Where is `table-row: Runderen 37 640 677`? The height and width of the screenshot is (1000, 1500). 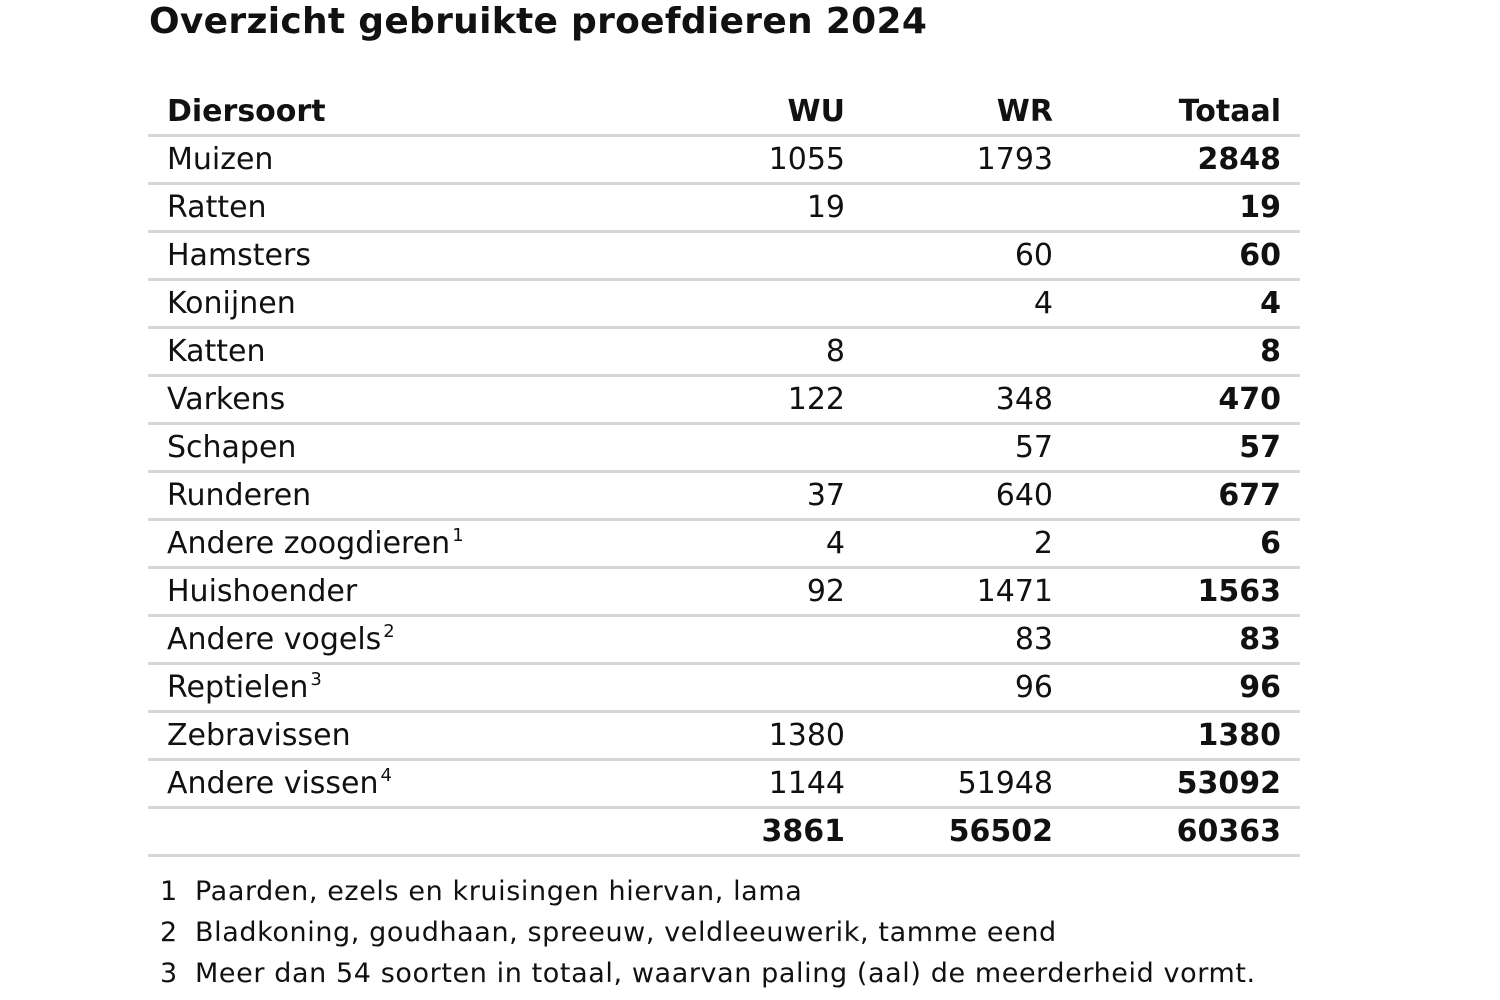 table-row: Runderen 37 640 677 is located at coordinates (724, 496).